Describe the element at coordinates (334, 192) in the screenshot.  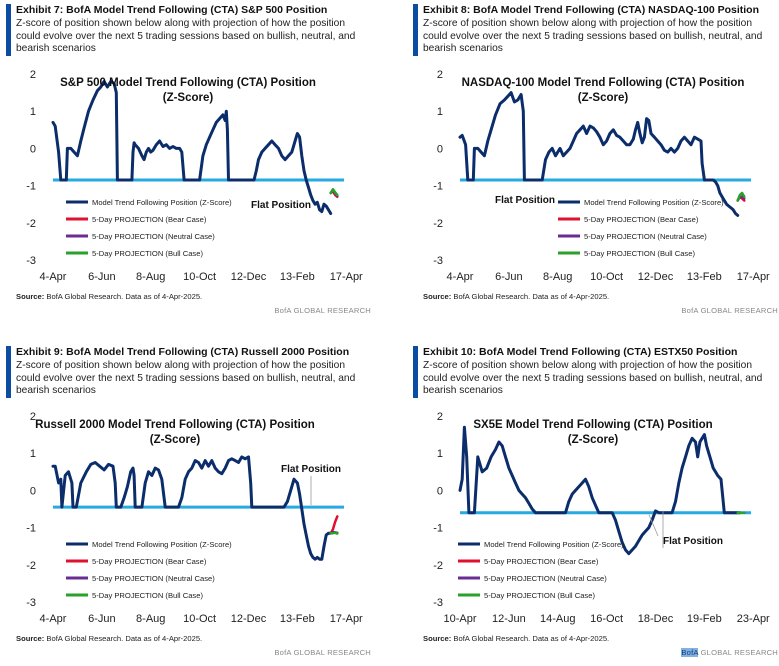
I see `series-line-5-day-projection-bull-case` at that location.